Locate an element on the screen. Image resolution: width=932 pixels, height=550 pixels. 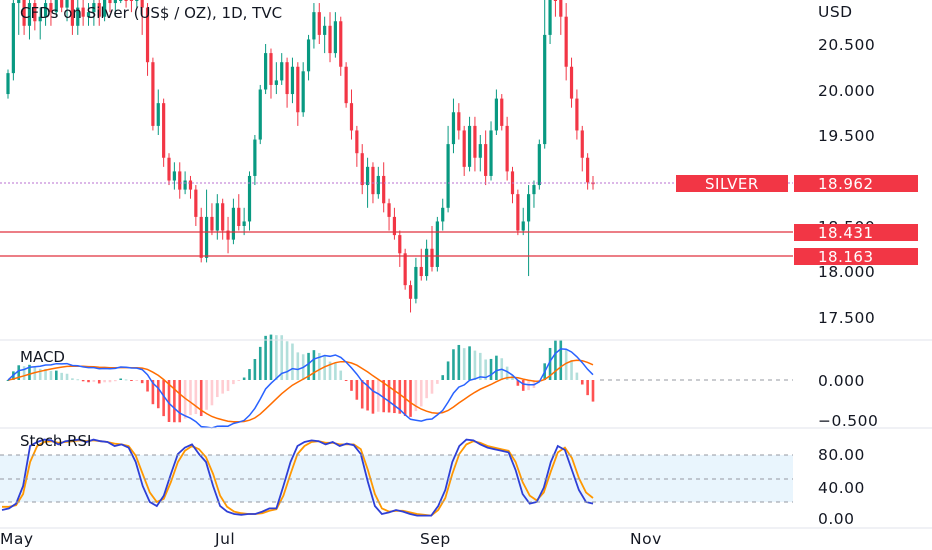
price-tick: 17.500 is located at coordinates (846, 318).